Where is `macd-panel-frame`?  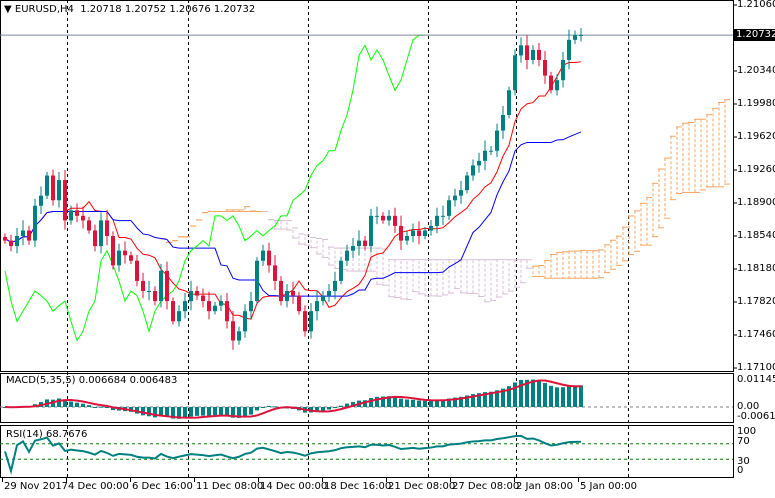
macd-panel-frame is located at coordinates (367, 398).